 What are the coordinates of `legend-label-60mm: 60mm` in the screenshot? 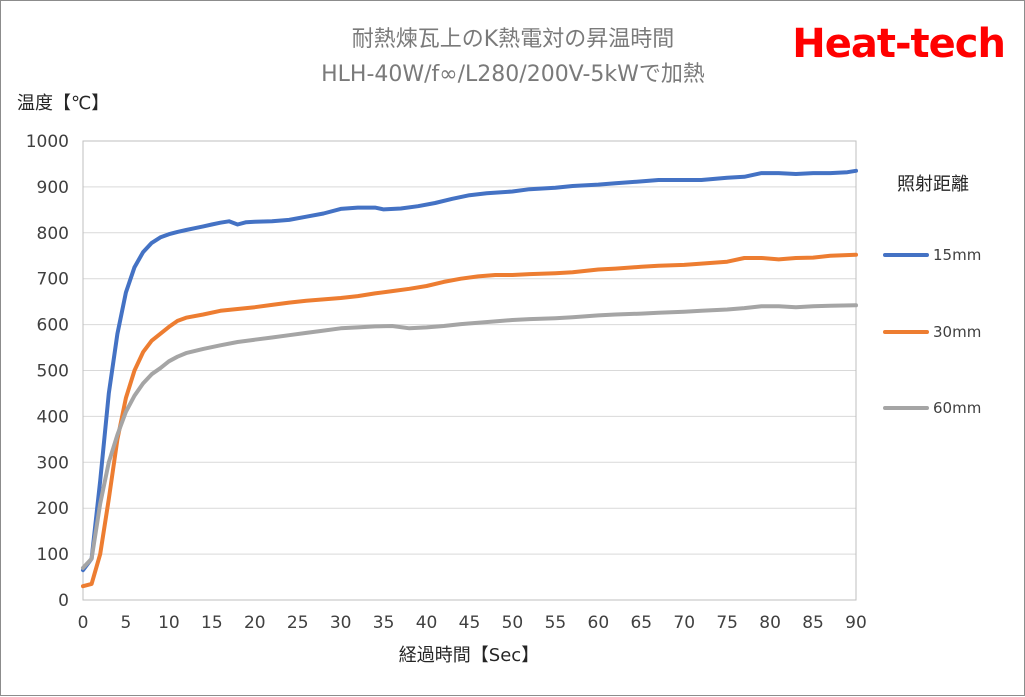 It's located at (957, 408).